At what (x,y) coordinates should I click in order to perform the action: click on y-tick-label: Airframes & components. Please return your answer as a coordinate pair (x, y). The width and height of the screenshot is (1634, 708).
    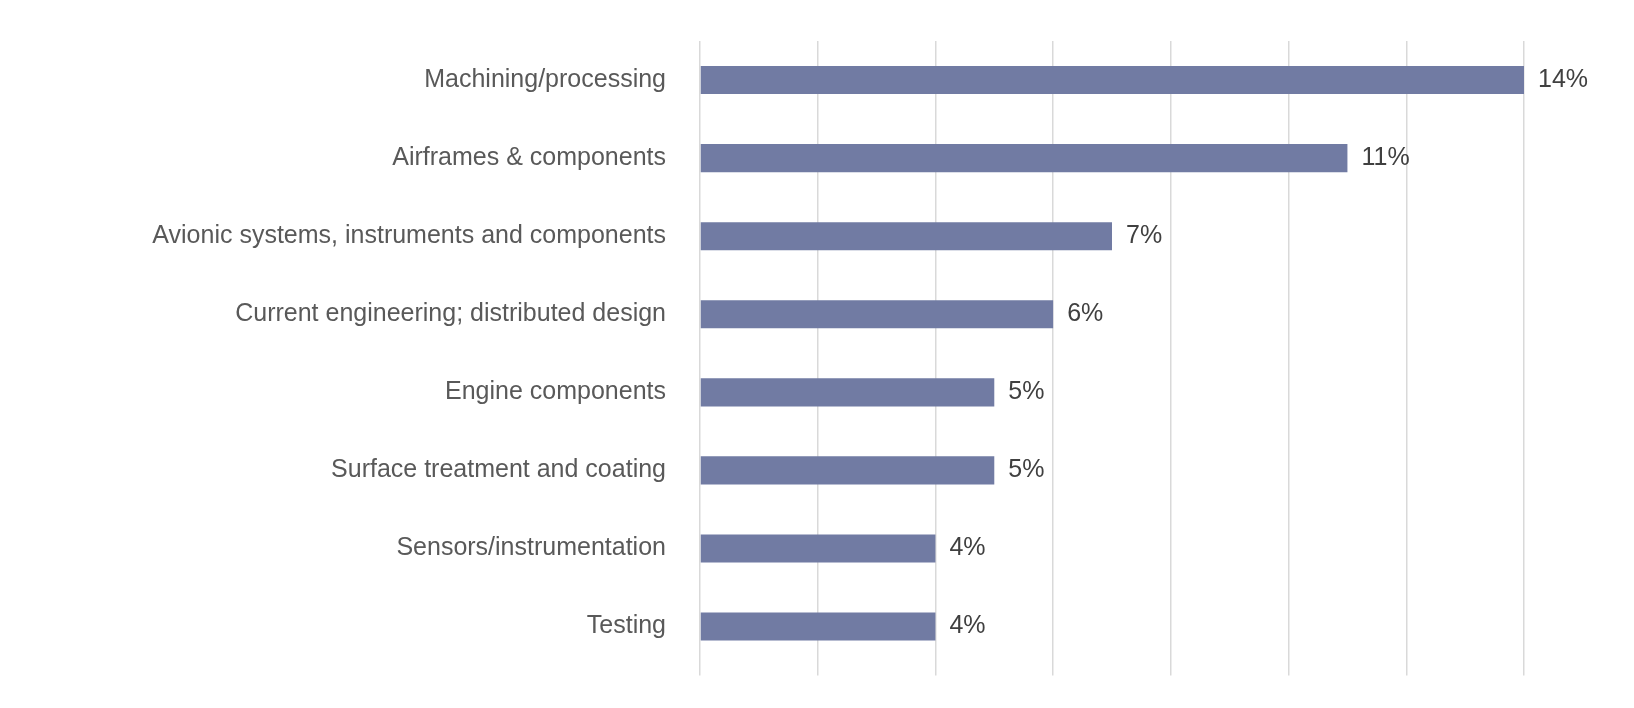
    Looking at the image, I should click on (529, 156).